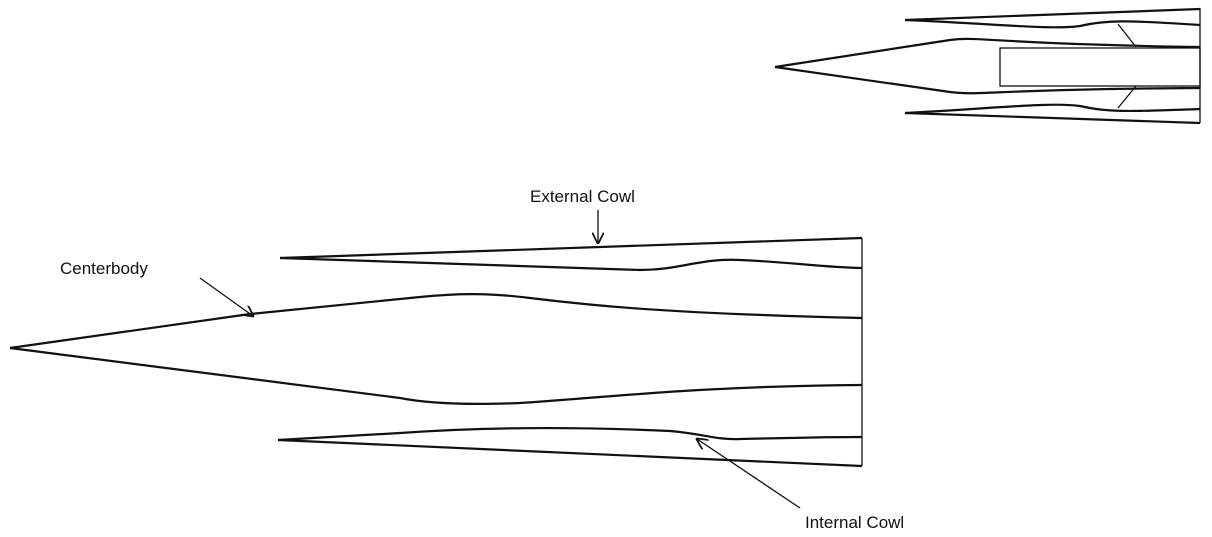 This screenshot has height=537, width=1212. I want to click on internal-cowl-arrow, so click(749, 474).